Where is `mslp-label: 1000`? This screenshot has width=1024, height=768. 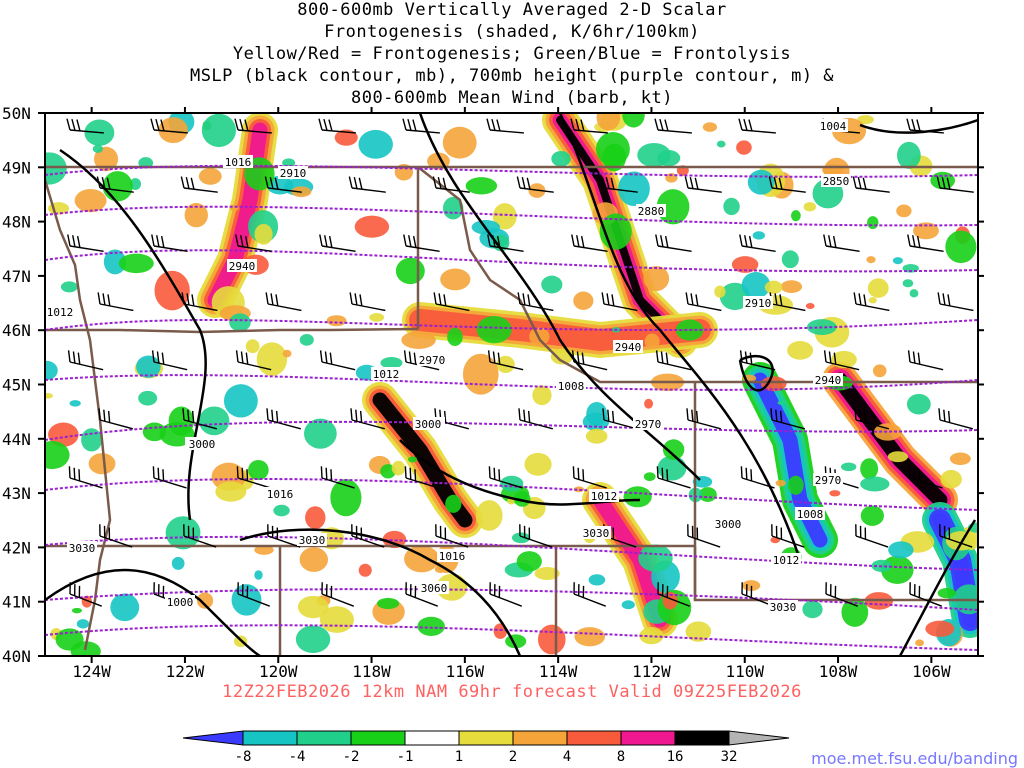
mslp-label: 1000 is located at coordinates (180, 602).